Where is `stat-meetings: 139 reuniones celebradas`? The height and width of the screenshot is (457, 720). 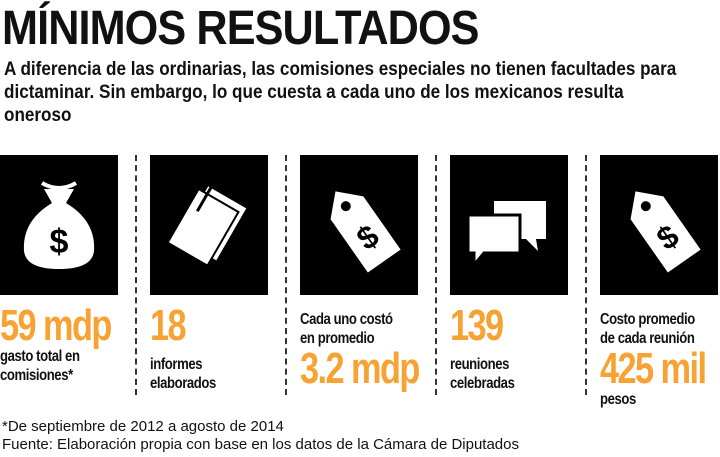 stat-meetings: 139 reuniones celebradas is located at coordinates (520, 347).